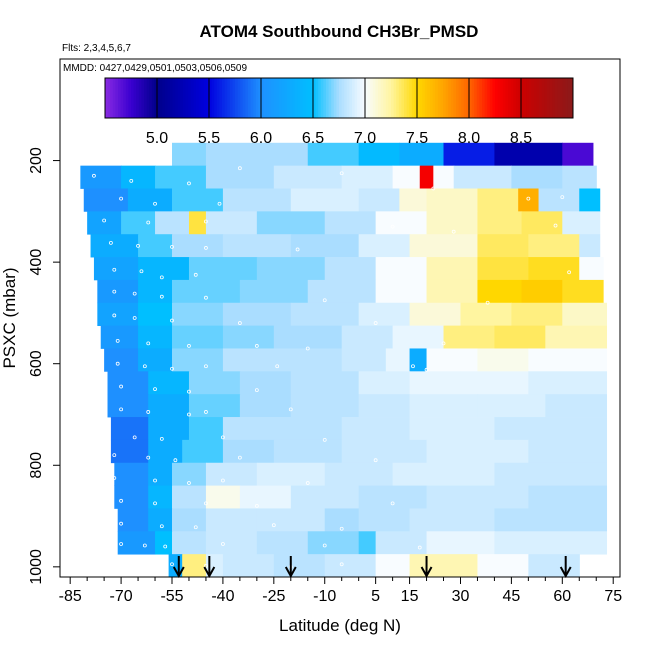  Describe the element at coordinates (36, 567) in the screenshot. I see `y-tick-label: 1000` at that location.